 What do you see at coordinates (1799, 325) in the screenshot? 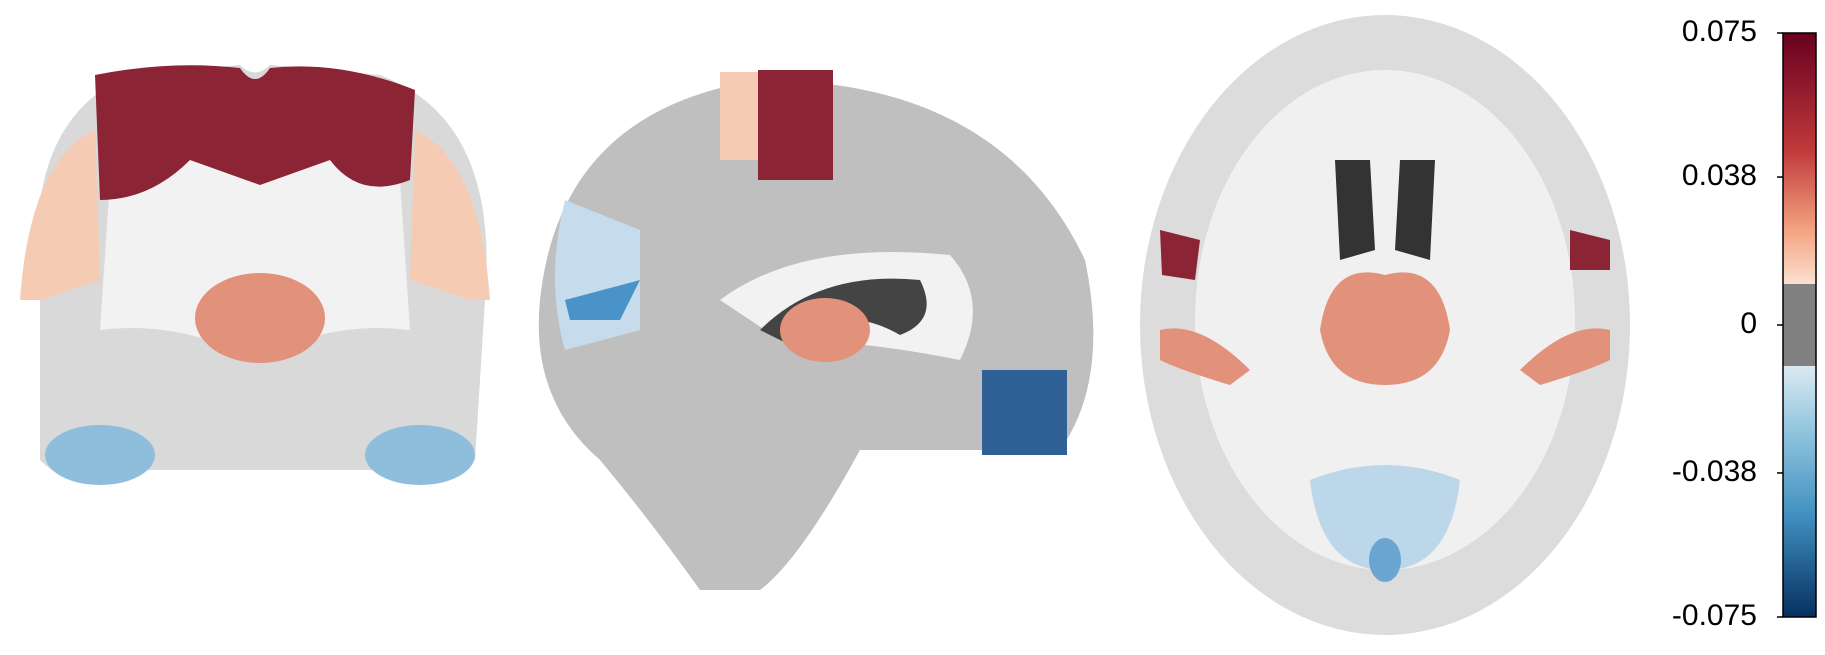
I see `colorbar` at bounding box center [1799, 325].